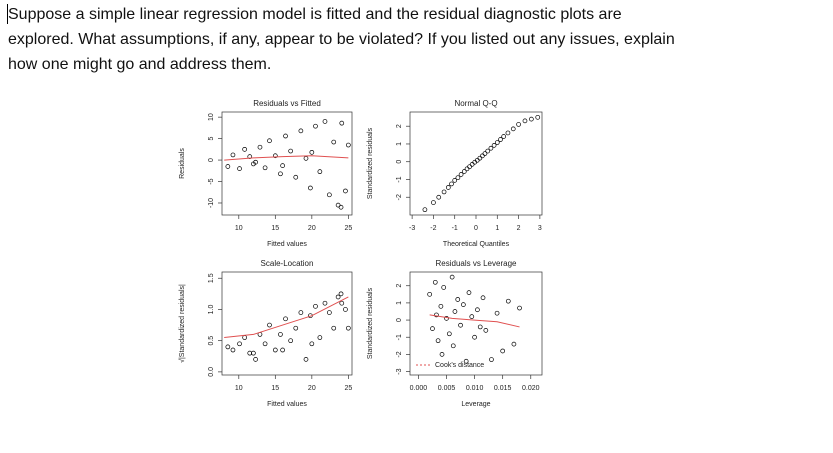 The image size is (833, 453). Describe the element at coordinates (211, 181) in the screenshot. I see `y-tick-label: -5` at that location.